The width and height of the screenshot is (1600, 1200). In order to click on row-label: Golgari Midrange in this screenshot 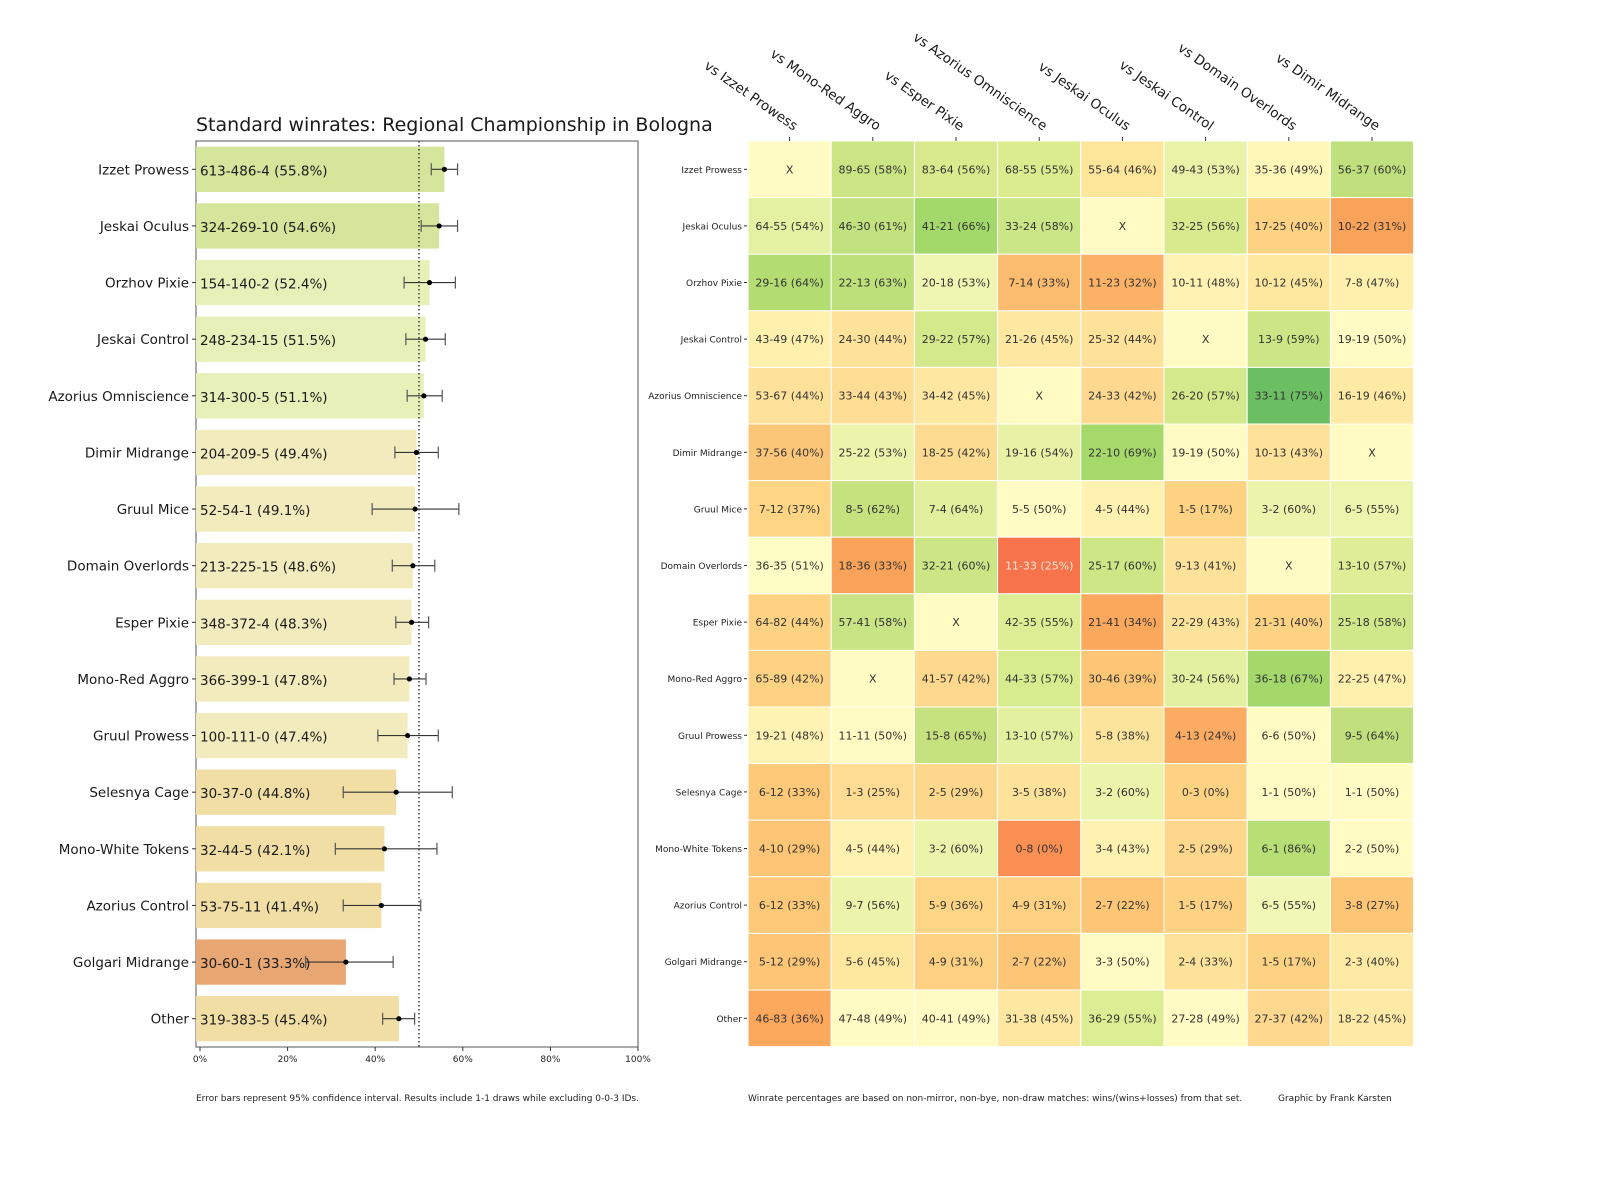, I will do `click(704, 963)`.